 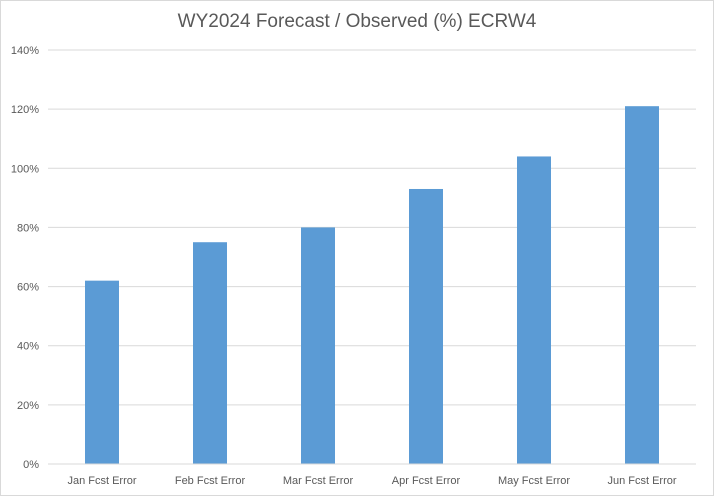 I want to click on x-tick-label: Jan Fcst Error, so click(x=101, y=481).